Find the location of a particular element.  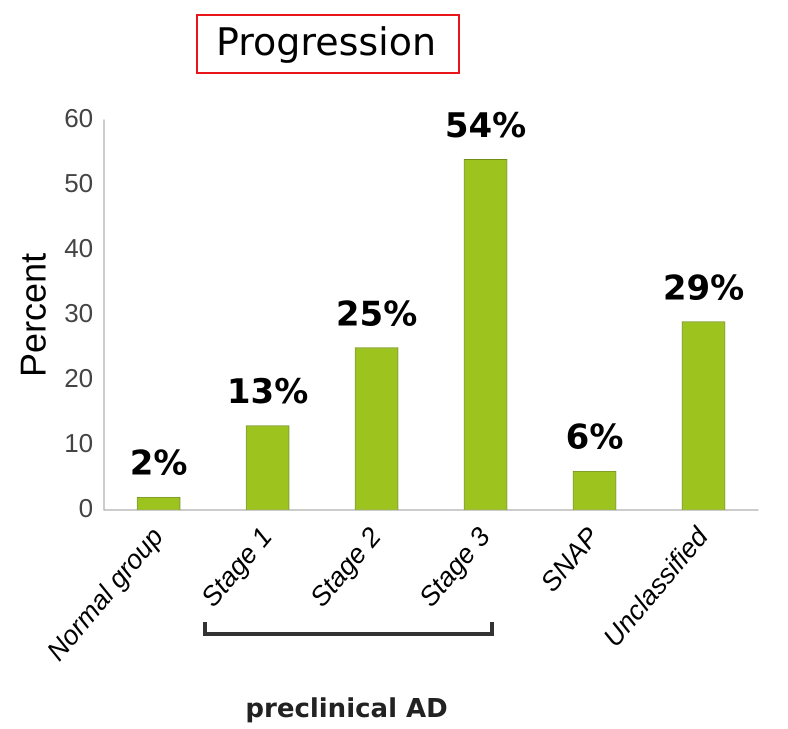

data-label: 2% is located at coordinates (159, 464).